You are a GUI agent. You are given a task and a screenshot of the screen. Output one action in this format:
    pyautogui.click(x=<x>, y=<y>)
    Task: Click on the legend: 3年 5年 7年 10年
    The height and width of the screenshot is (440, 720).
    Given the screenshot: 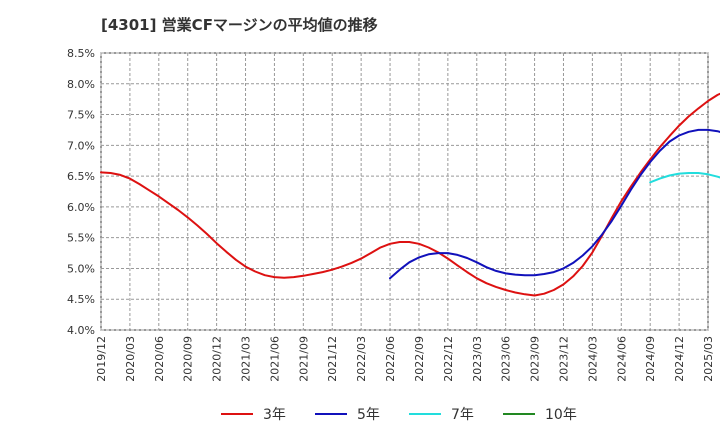 What is the action you would take?
    pyautogui.click(x=399, y=415)
    